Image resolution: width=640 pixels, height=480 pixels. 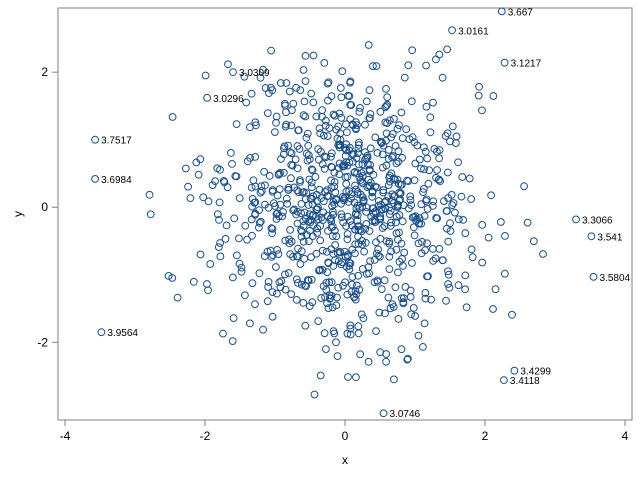 What do you see at coordinates (405, 414) in the screenshot?
I see `point-label: 3.0746` at bounding box center [405, 414].